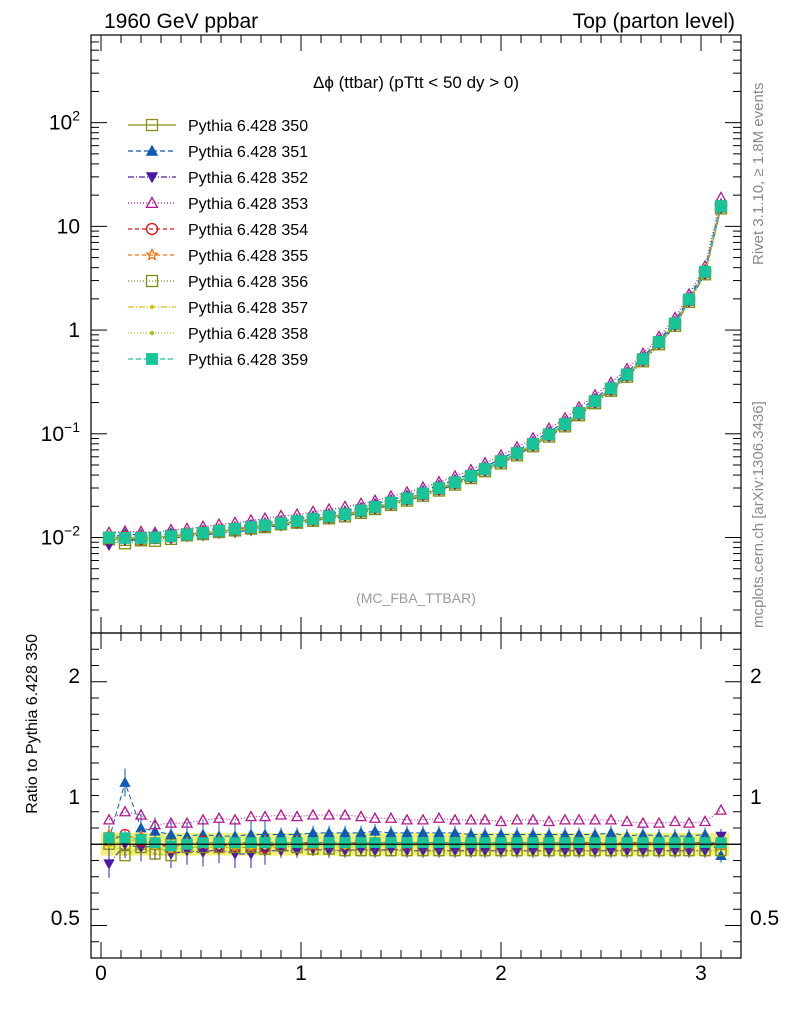 This screenshot has height=1024, width=786. I want to click on legend-entry: Pythia 6.428 352, so click(218, 178).